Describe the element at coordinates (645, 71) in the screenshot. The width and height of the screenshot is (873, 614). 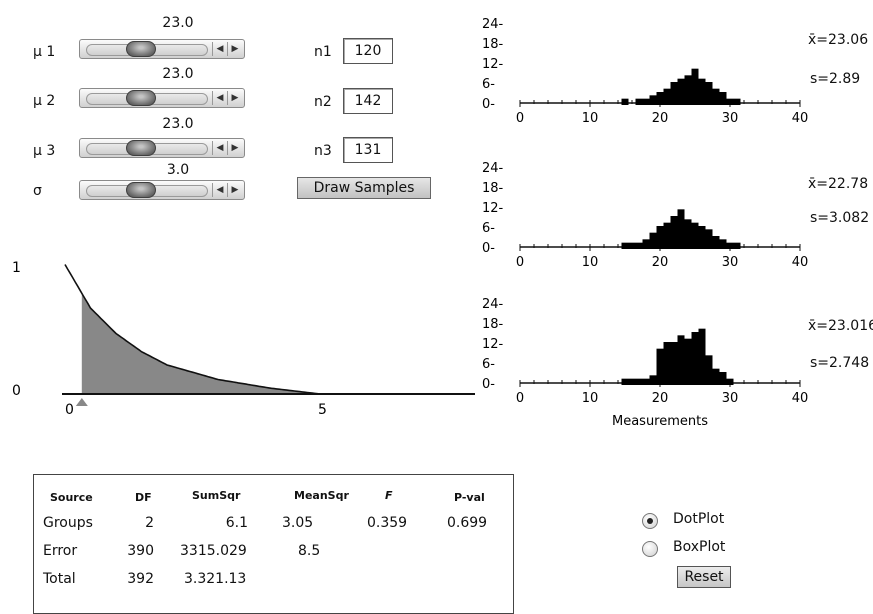
I see `dotplot-group-1: 24- 18- 12- 6- 0- 0 10 20 30 40` at that location.